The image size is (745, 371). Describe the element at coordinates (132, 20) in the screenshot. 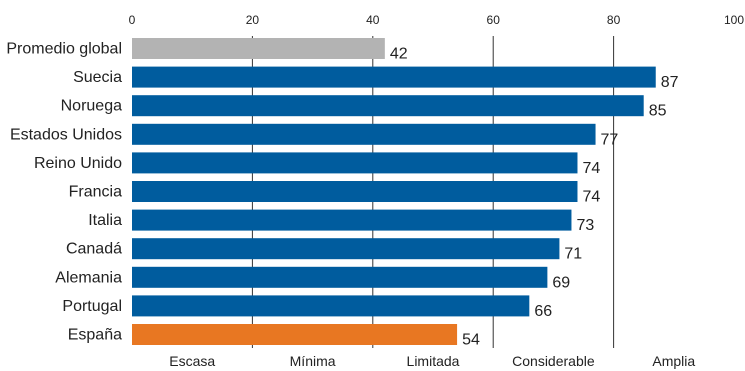

I see `x-tick-label: 0` at that location.